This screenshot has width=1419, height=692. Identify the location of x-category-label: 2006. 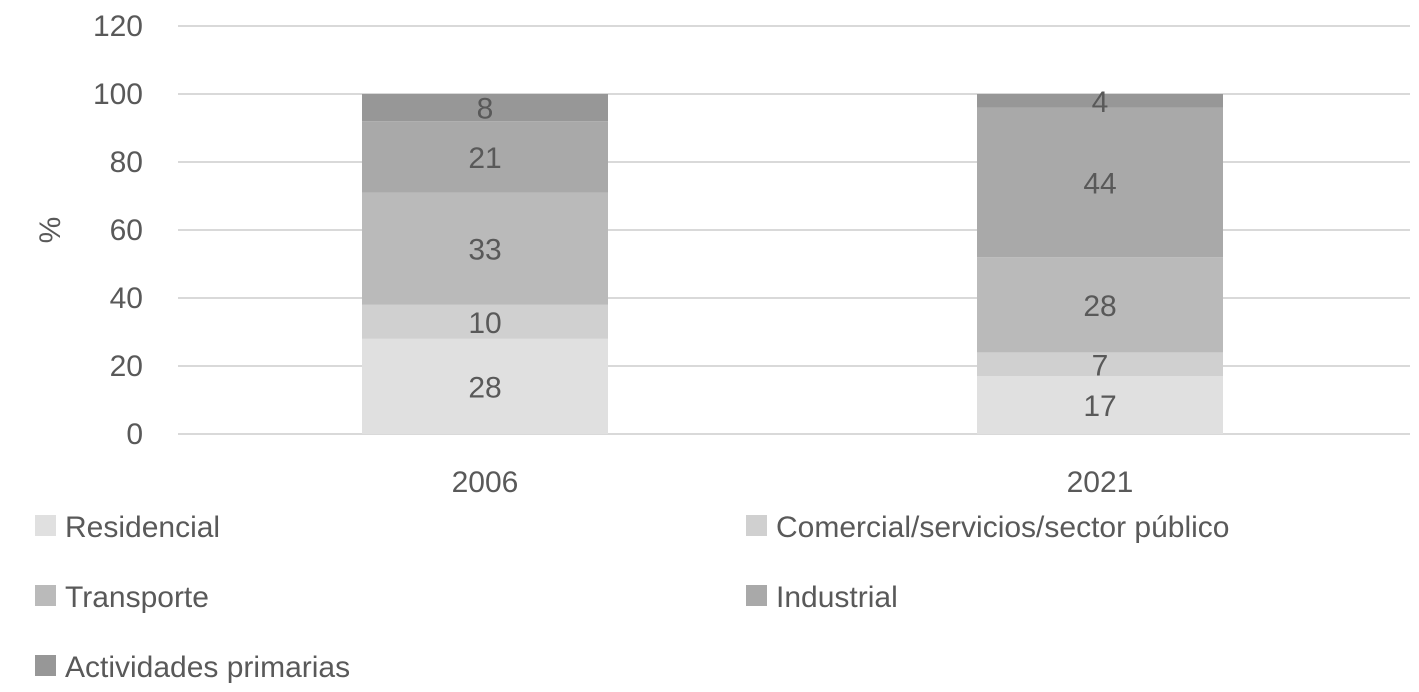
(485, 482).